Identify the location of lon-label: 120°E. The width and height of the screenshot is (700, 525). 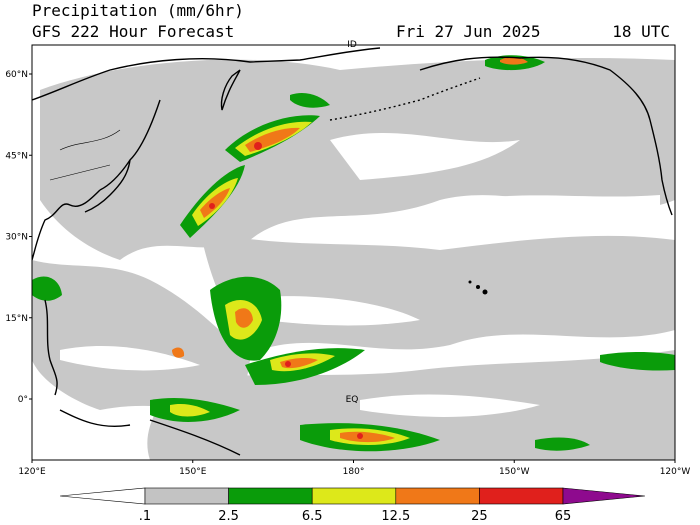
(32, 472).